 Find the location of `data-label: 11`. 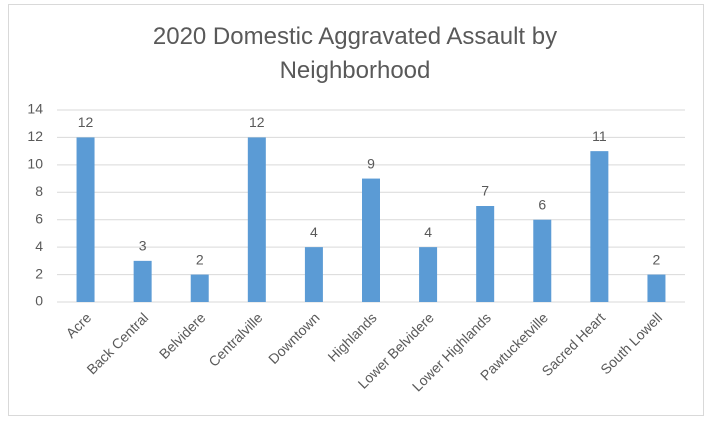

data-label: 11 is located at coordinates (599, 136).